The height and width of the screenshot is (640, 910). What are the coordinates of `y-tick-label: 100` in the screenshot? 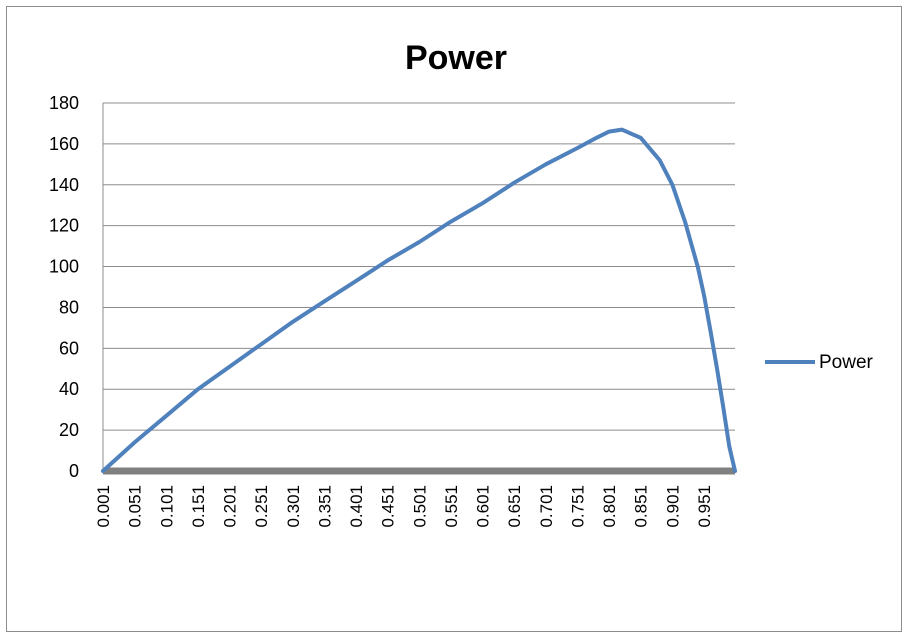 It's located at (64, 267).